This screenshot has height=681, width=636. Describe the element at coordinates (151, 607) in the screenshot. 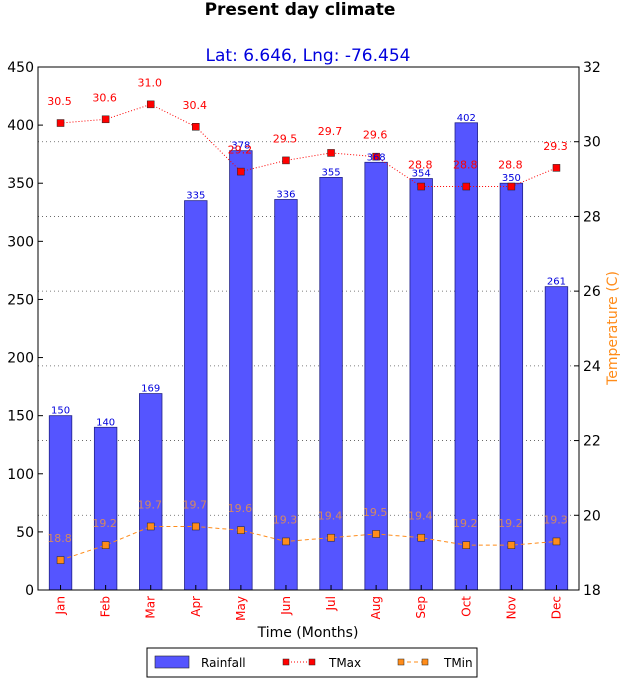

I see `x-tick-label-mar: Mar` at that location.